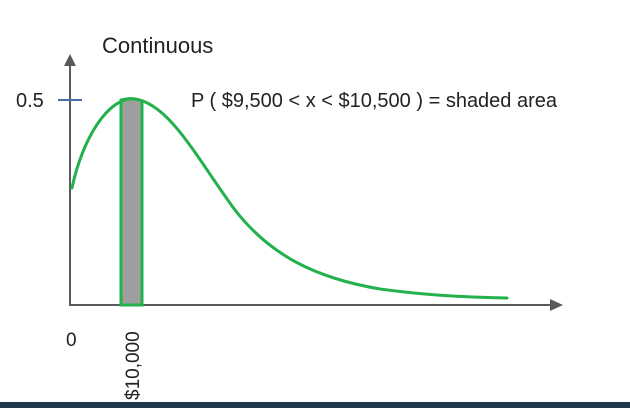 This screenshot has height=408, width=630. Describe the element at coordinates (157, 45) in the screenshot. I see `diagram-title: Continuous` at that location.